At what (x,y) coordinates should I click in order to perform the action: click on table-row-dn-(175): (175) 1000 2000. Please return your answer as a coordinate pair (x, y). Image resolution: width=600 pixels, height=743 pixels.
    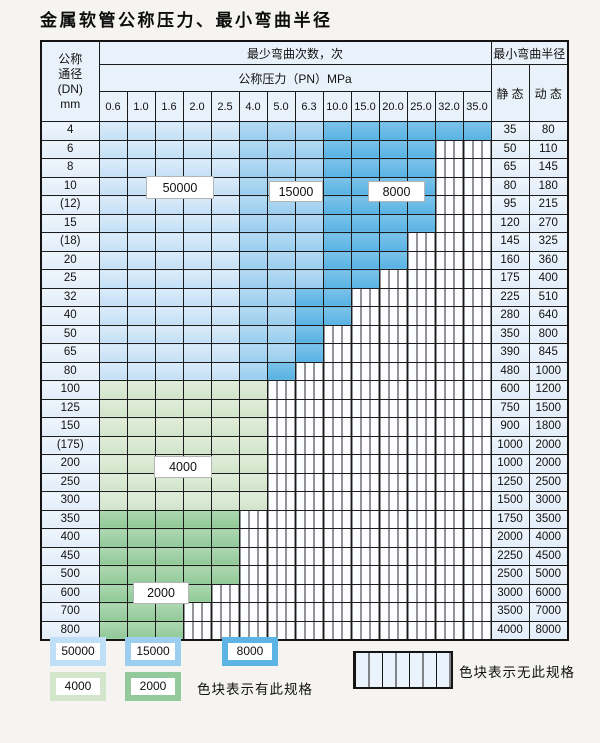
    Looking at the image, I should click on (304, 445).